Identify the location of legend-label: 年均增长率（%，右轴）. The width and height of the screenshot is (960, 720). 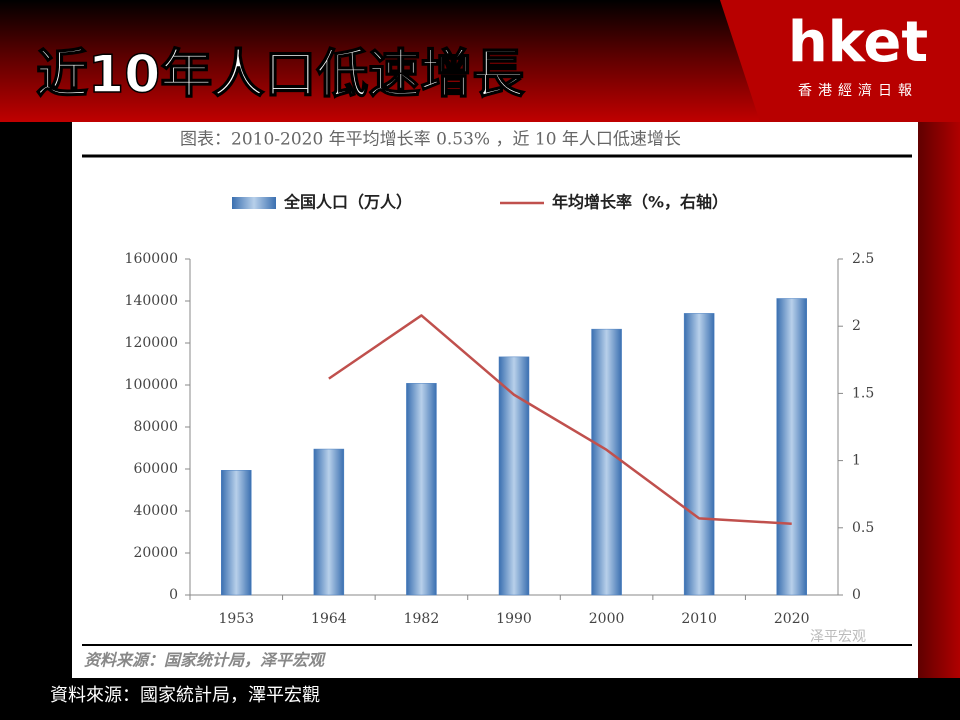
(640, 202).